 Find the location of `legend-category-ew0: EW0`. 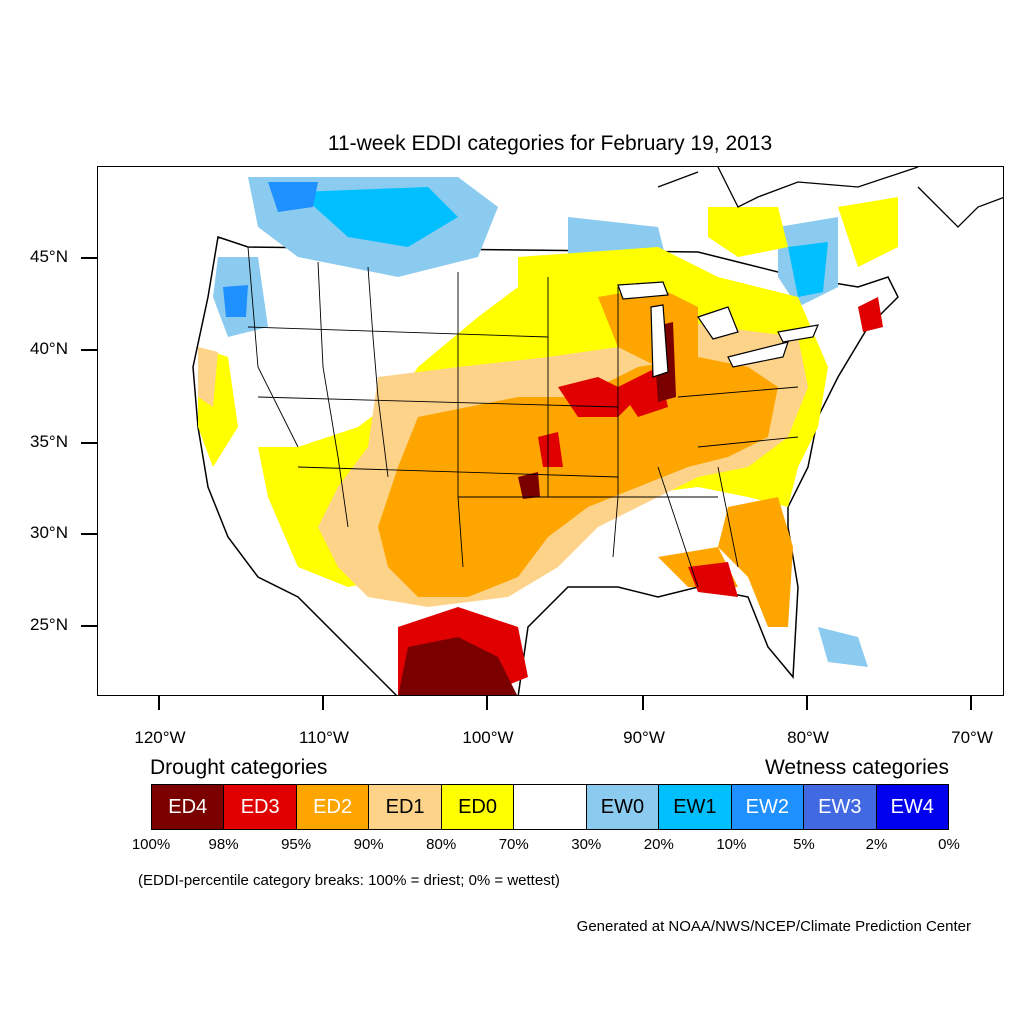

legend-category-ew0: EW0 is located at coordinates (623, 807).